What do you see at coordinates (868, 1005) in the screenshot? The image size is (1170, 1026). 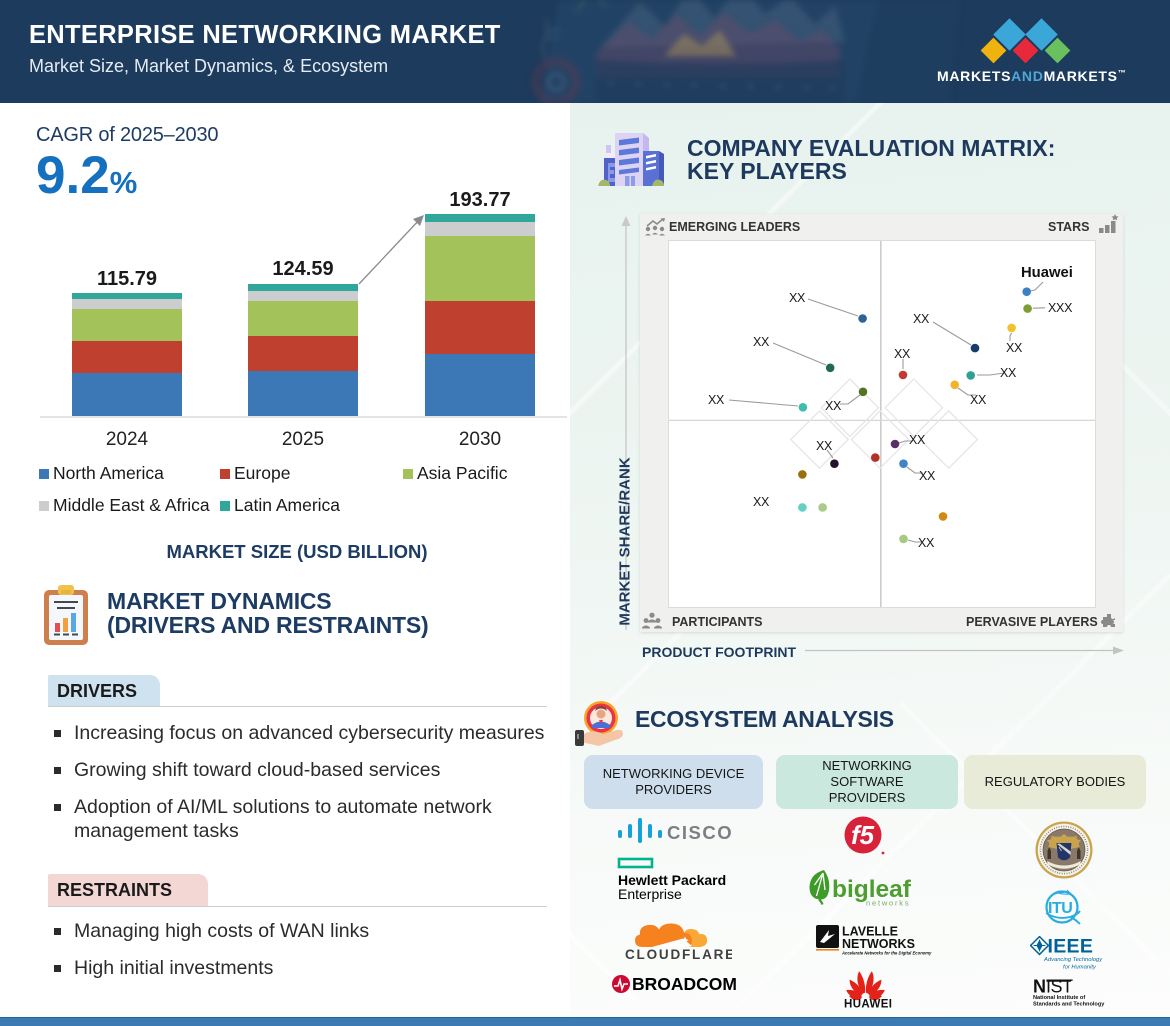 I see `svg-text: HUAWEI` at bounding box center [868, 1005].